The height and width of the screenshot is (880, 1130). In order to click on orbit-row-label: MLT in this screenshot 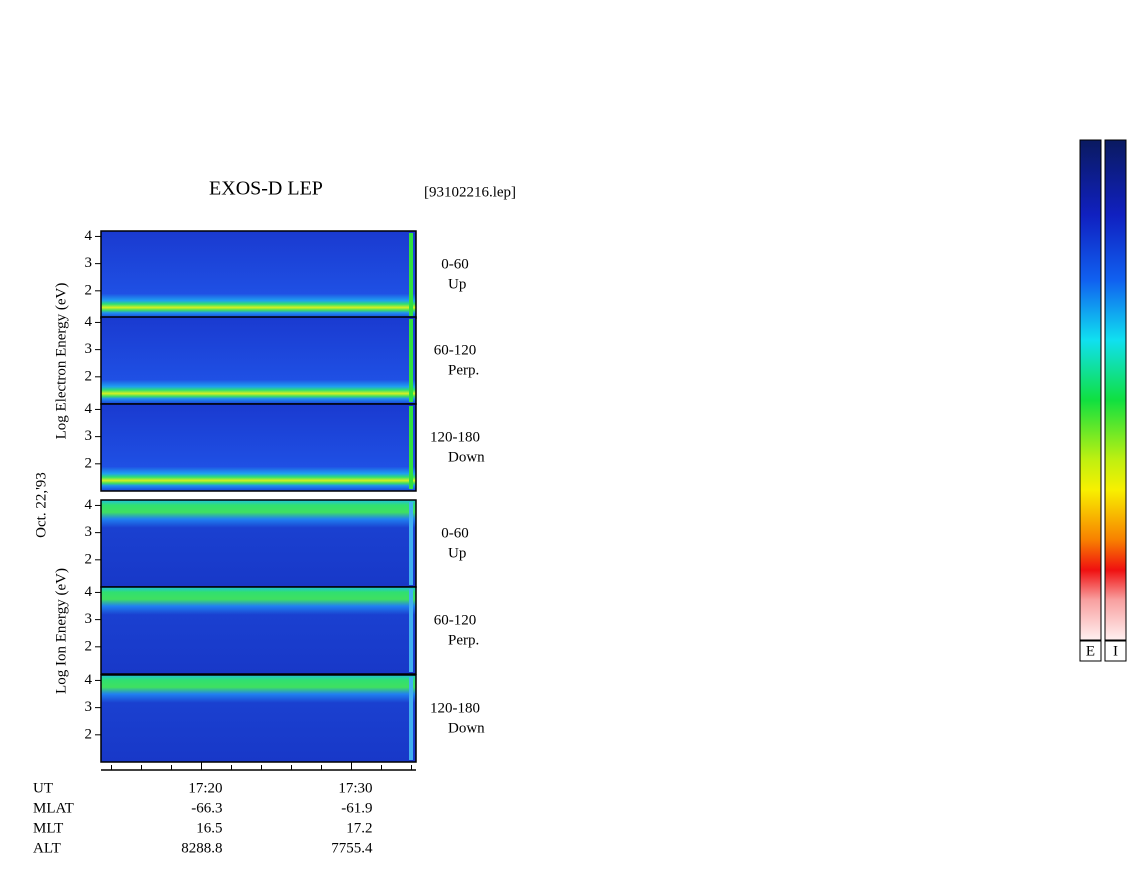, I will do `click(48, 828)`.